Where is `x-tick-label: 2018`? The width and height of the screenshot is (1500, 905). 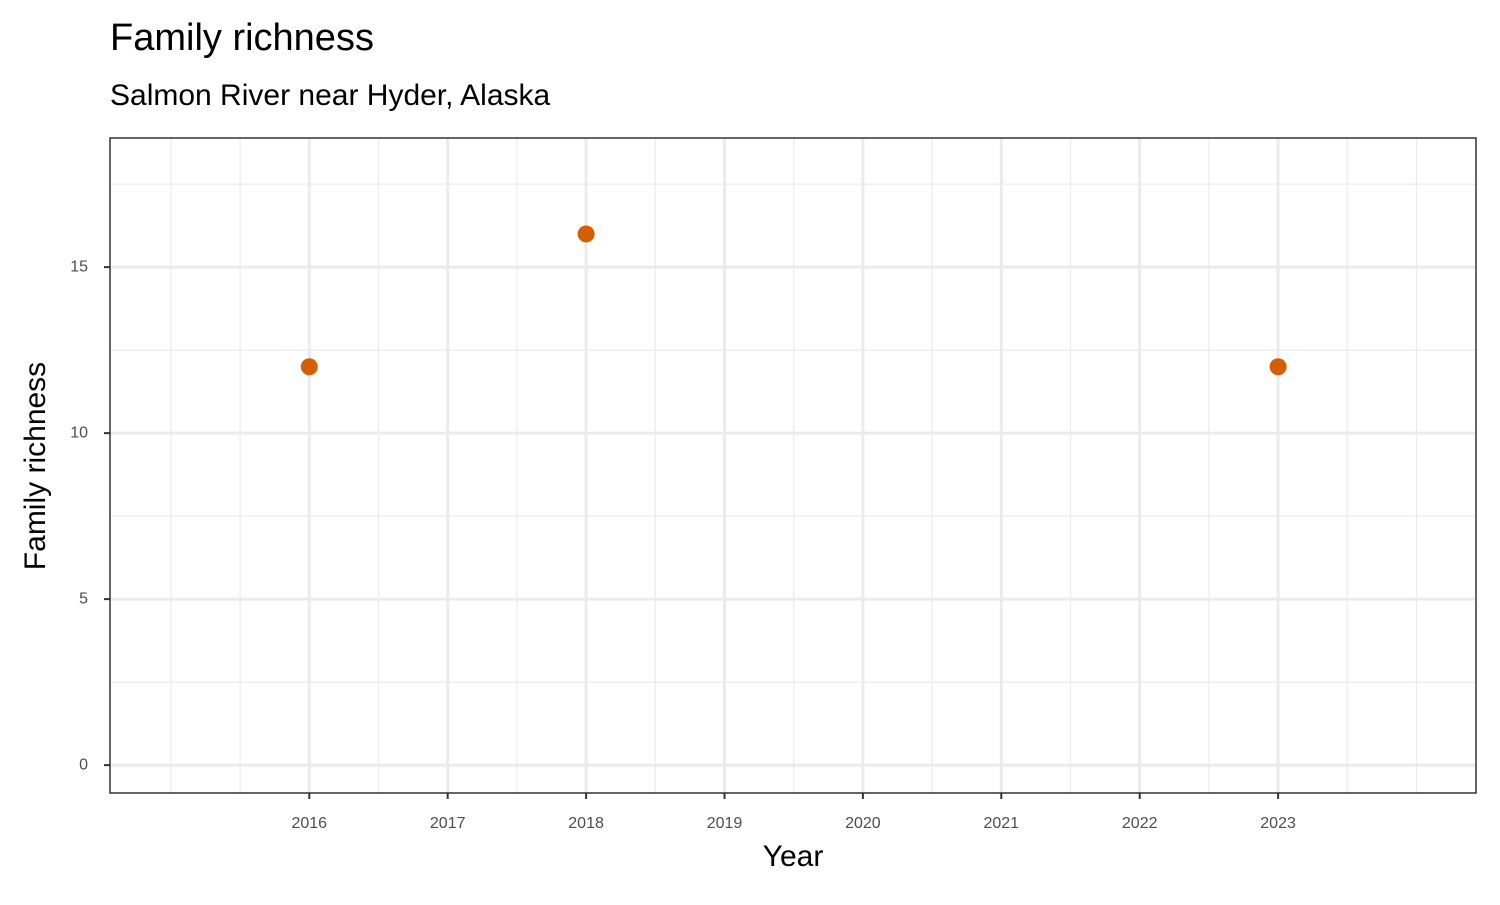 x-tick-label: 2018 is located at coordinates (586, 823).